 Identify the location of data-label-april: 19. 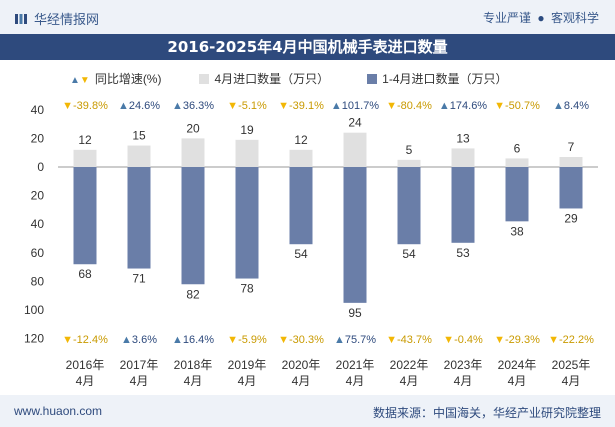
(247, 130).